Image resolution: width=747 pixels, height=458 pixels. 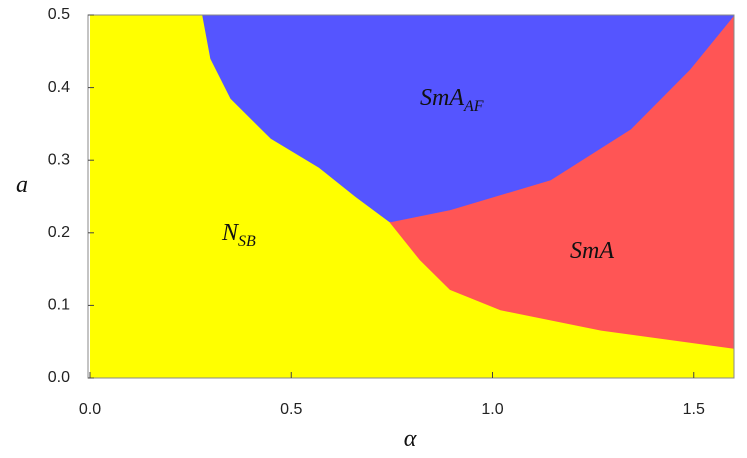 What do you see at coordinates (247, 241) in the screenshot?
I see `region-label-sub: SB` at bounding box center [247, 241].